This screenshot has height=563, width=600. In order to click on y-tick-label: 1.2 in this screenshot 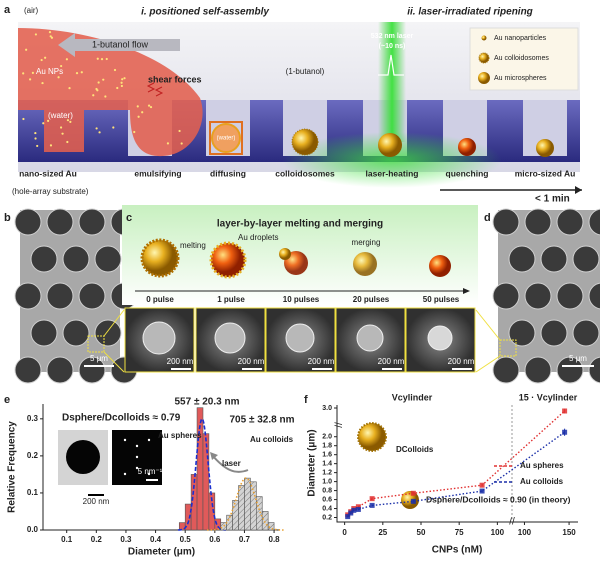, I will do `click(327, 472)`.